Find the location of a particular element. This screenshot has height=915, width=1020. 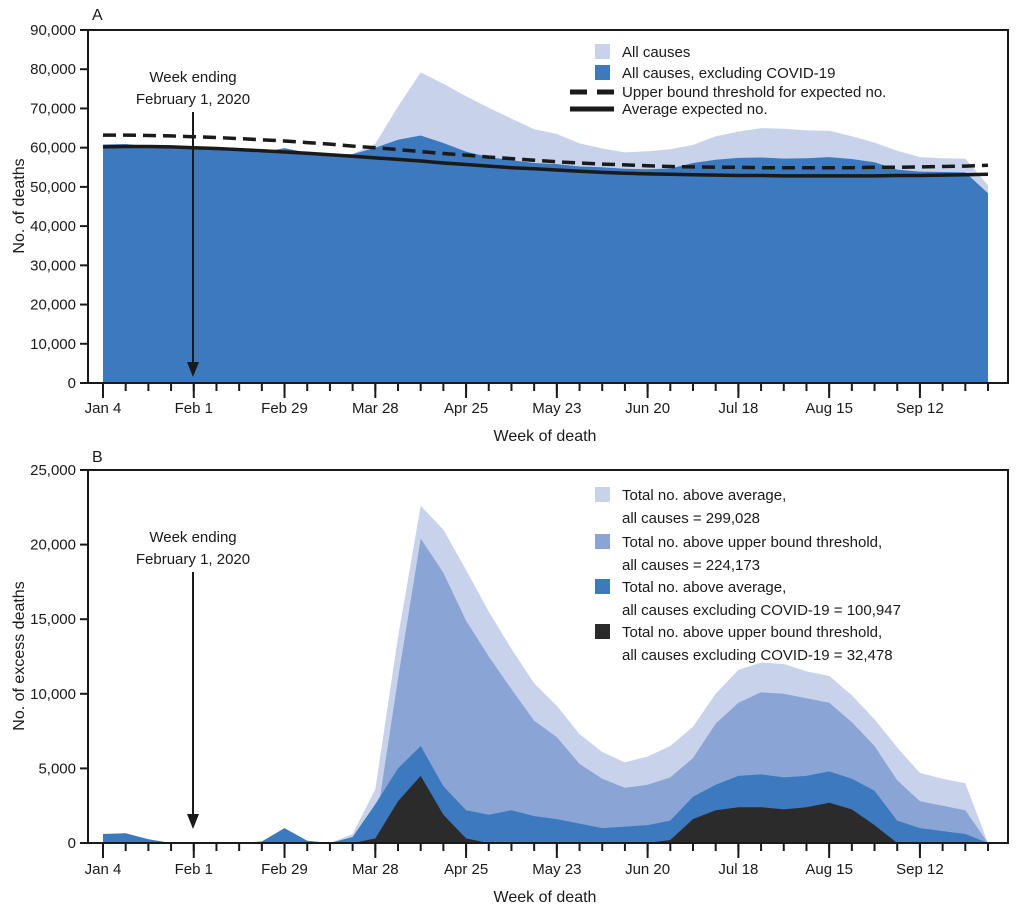

legend-label-average-expected: Average expected no. is located at coordinates (695, 109).